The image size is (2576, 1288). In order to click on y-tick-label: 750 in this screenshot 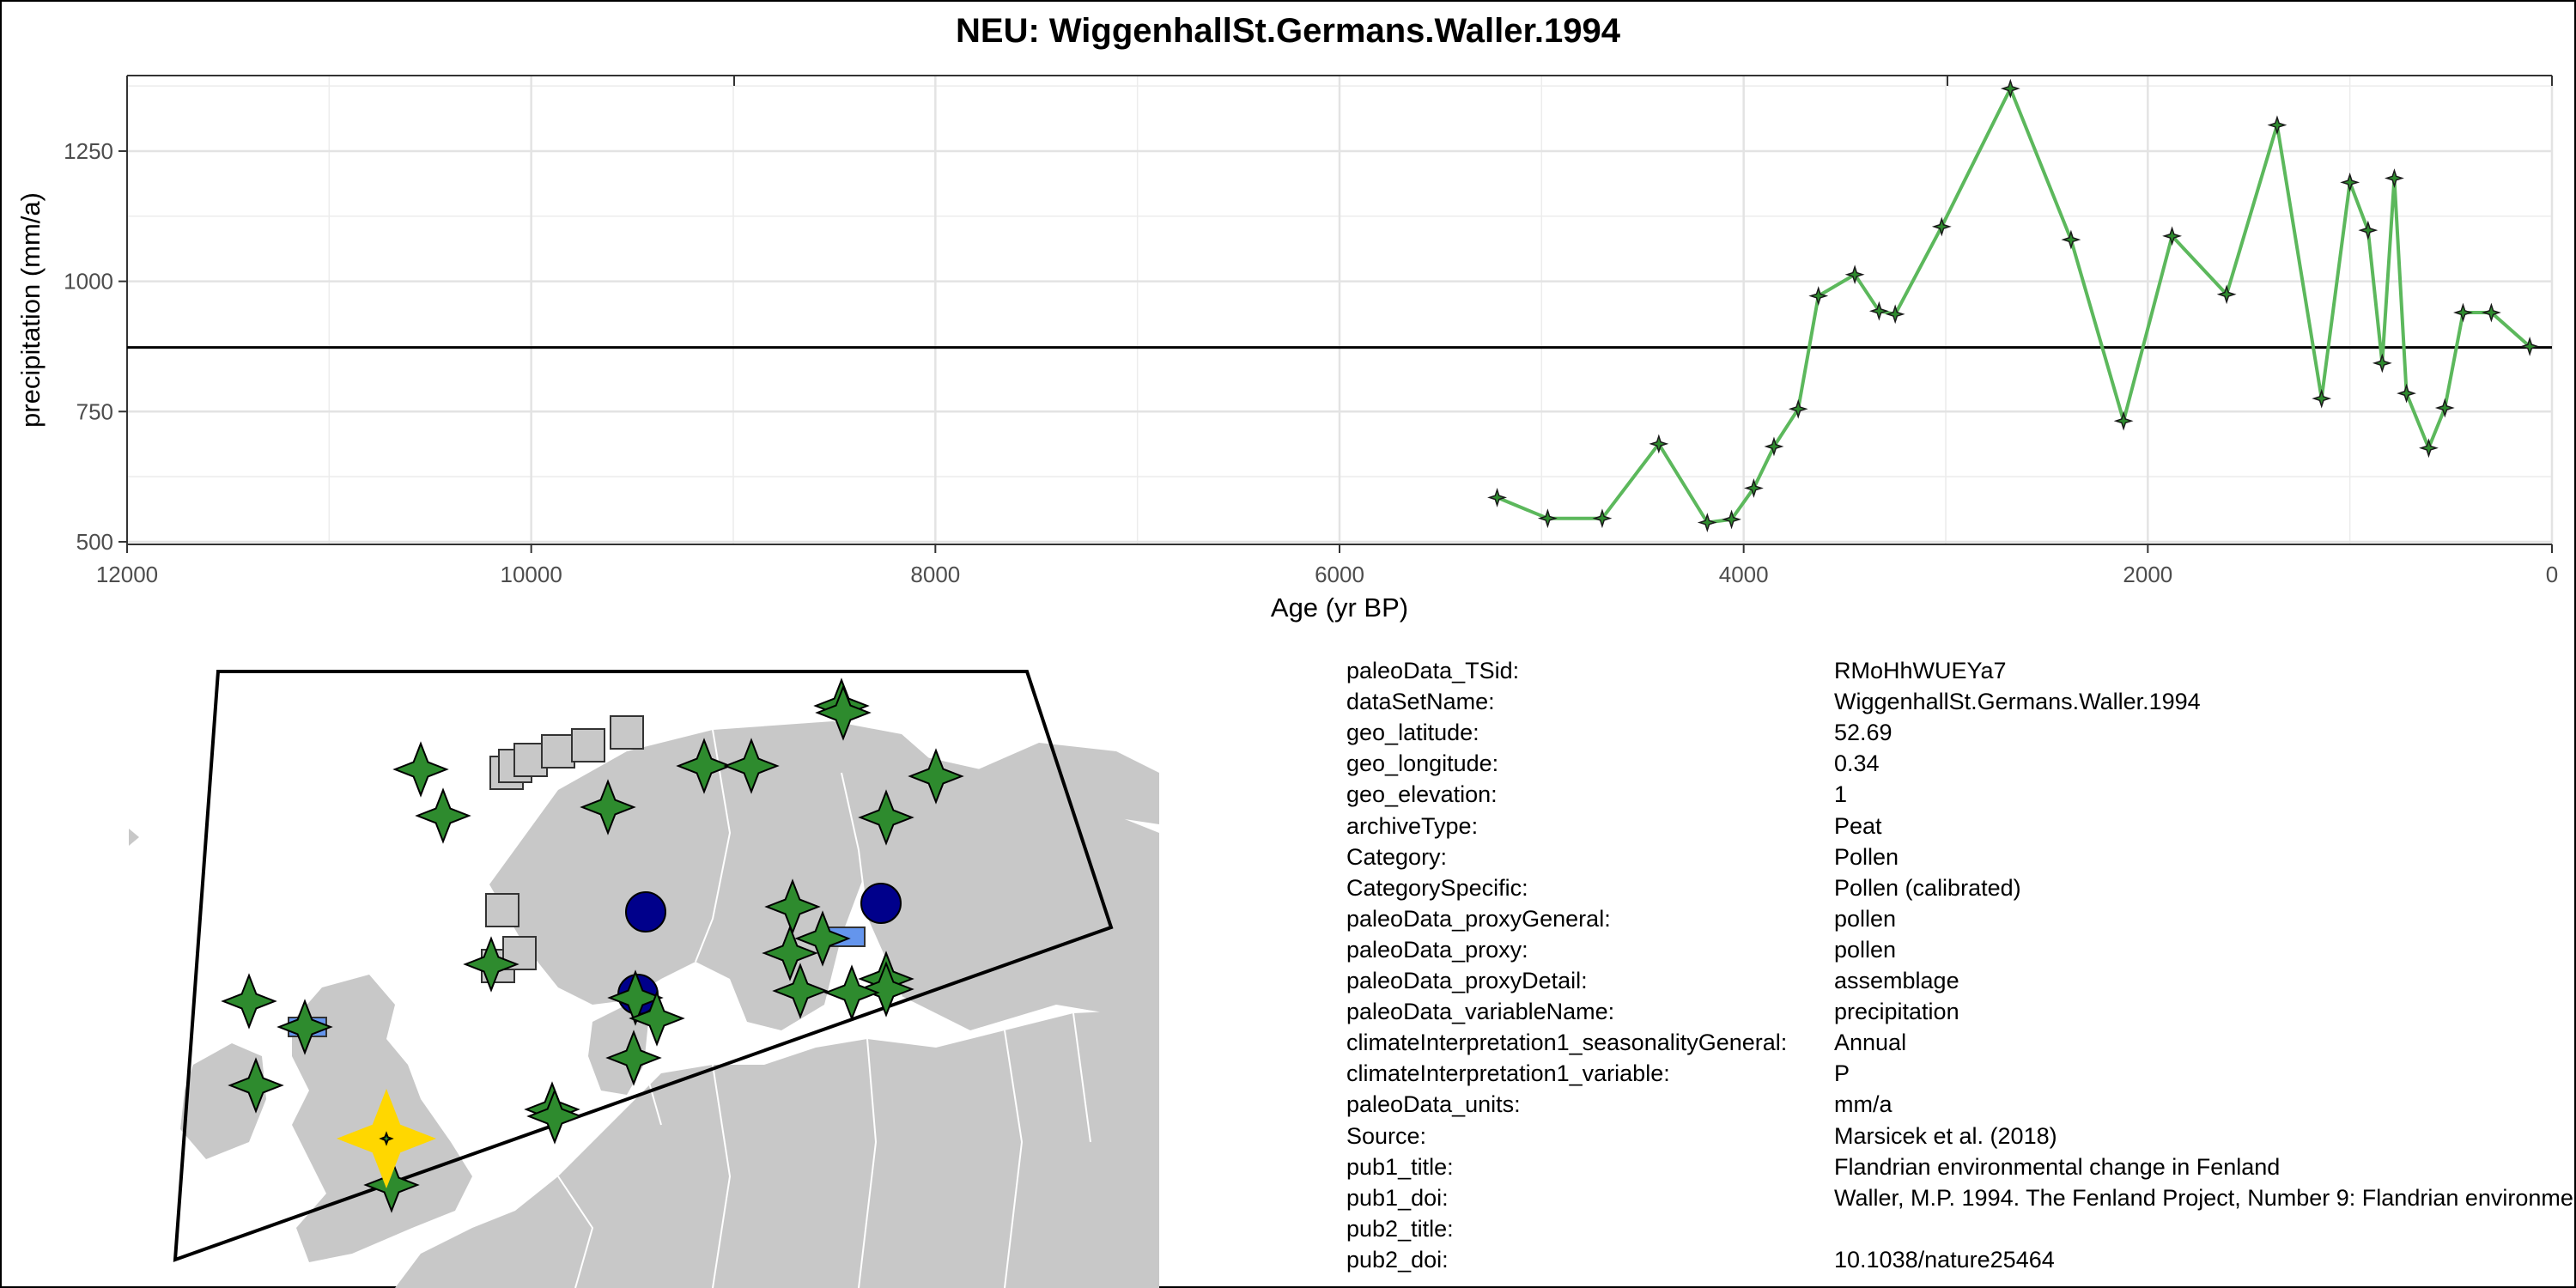, I will do `click(94, 411)`.